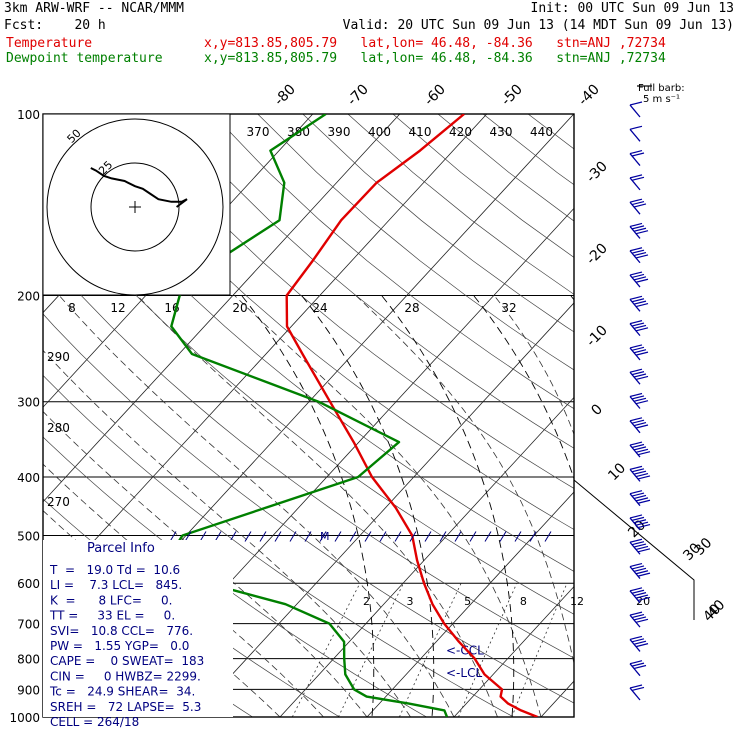 The width and height of the screenshot is (740, 740). Describe the element at coordinates (596, 253) in the screenshot. I see `isotherm-tick-label: -20` at that location.